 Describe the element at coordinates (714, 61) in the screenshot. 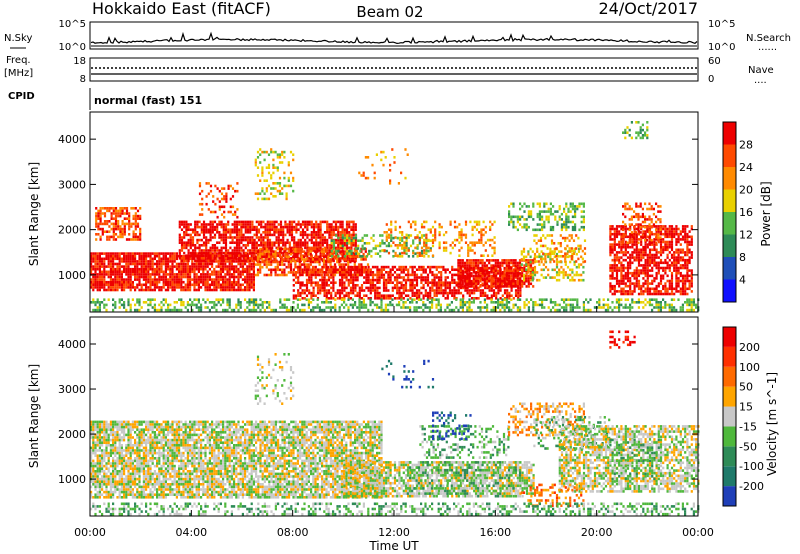

I see `nave-tick-top: 60` at that location.